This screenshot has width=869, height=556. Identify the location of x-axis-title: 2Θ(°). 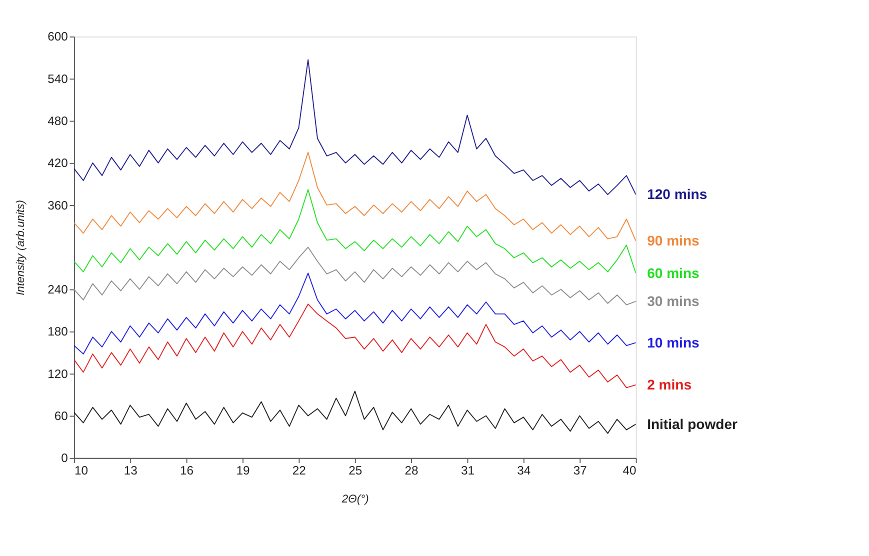
(355, 499).